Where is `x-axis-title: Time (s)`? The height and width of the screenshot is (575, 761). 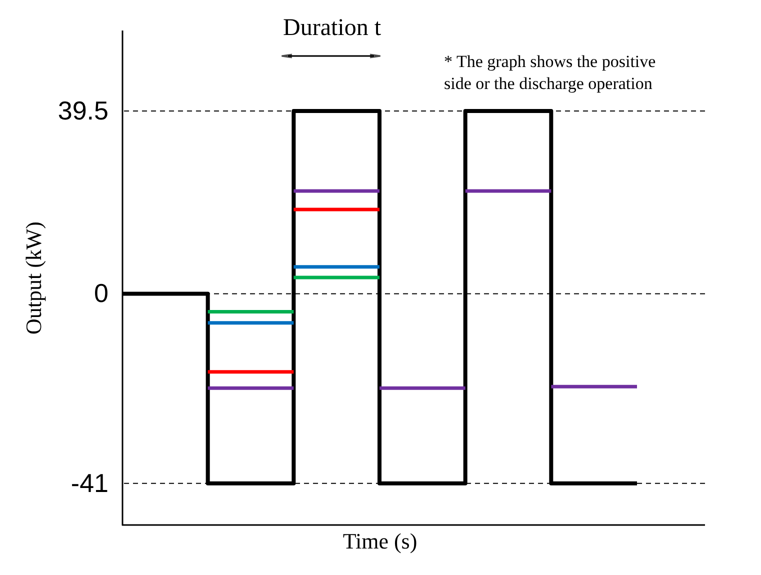 x-axis-title: Time (s) is located at coordinates (380, 541).